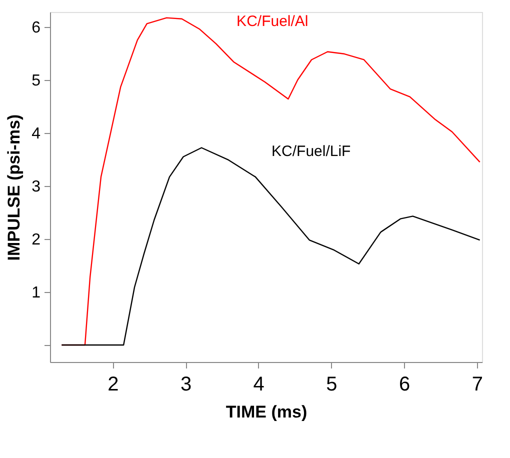 The image size is (510, 458). What do you see at coordinates (14, 187) in the screenshot?
I see `y-axis-title: IMPULSE (psi-ms)` at bounding box center [14, 187].